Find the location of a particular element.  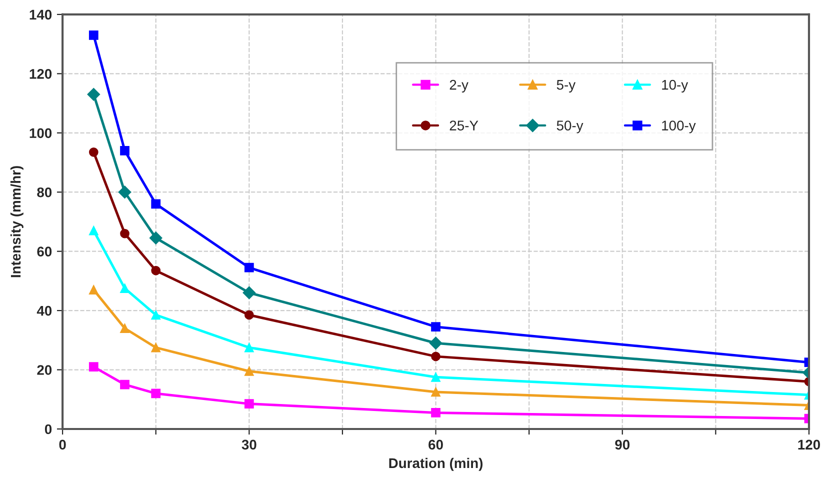

legend-label: 5-y is located at coordinates (566, 86).